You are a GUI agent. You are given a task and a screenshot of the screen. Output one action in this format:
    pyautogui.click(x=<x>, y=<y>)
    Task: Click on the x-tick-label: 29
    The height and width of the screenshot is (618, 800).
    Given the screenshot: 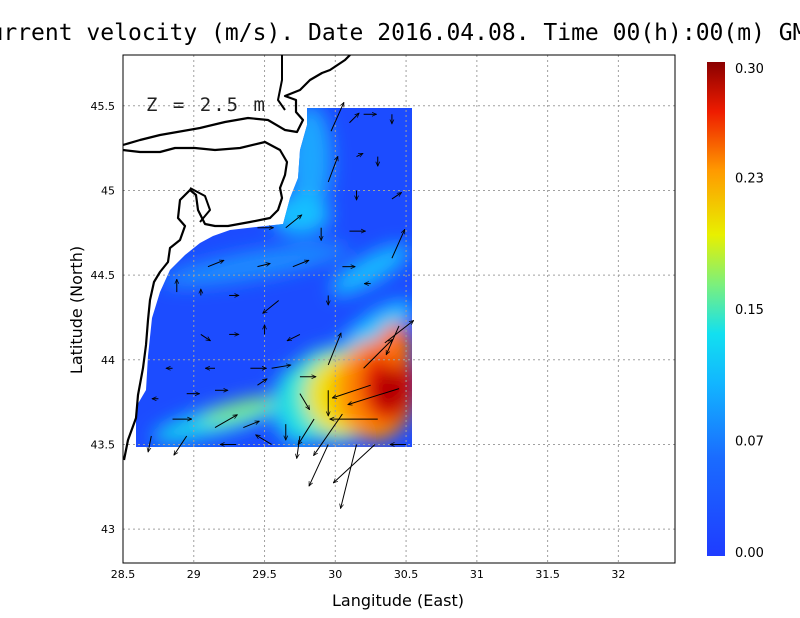 What is the action you would take?
    pyautogui.click(x=194, y=574)
    